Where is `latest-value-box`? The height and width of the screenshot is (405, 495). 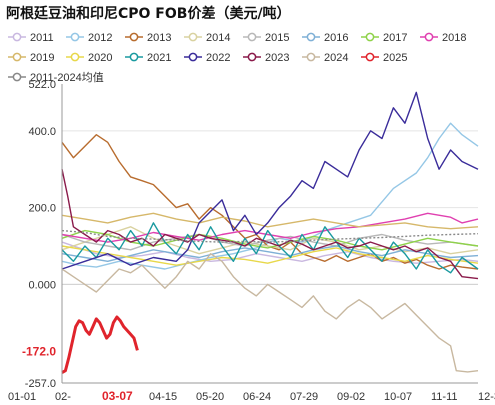 latest-value-box is located at coordinates (34, 350).